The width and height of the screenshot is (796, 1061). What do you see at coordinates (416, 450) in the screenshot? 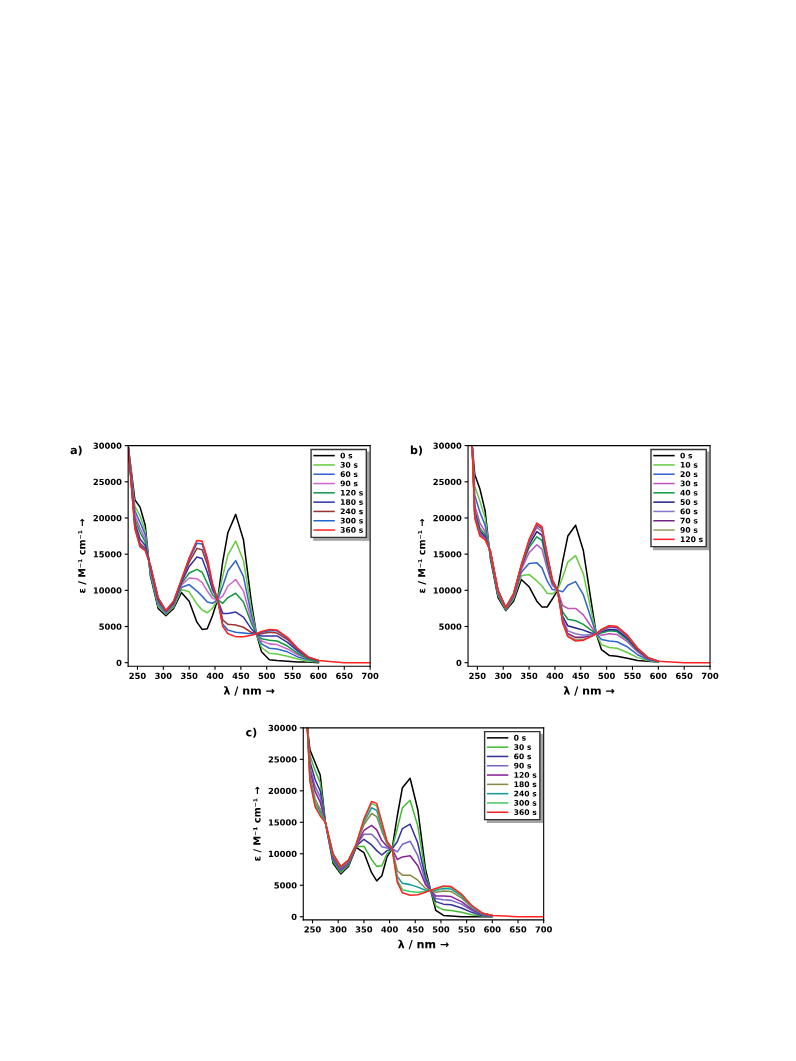
I see `chart-title: b)` at bounding box center [416, 450].